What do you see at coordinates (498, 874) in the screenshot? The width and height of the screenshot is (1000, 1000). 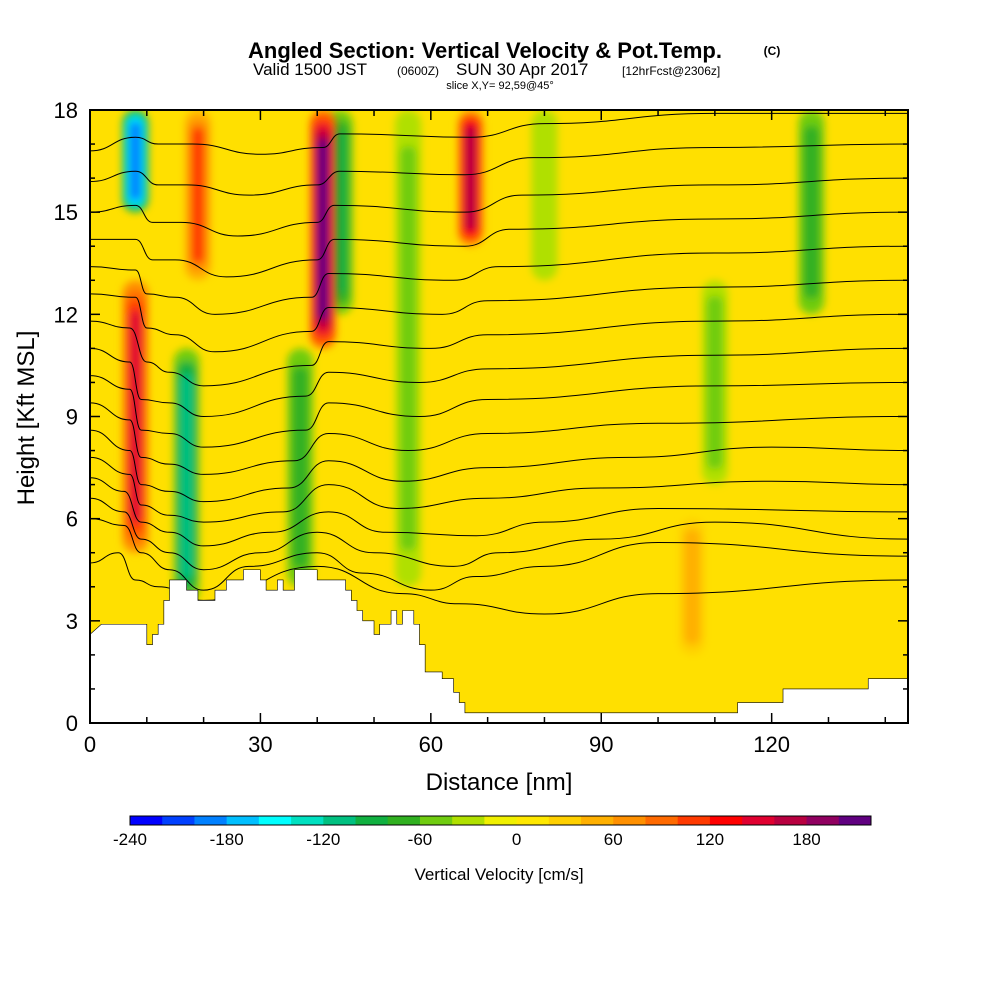 I see `colorbar-label: Vertical Velocity [cm/s]` at bounding box center [498, 874].